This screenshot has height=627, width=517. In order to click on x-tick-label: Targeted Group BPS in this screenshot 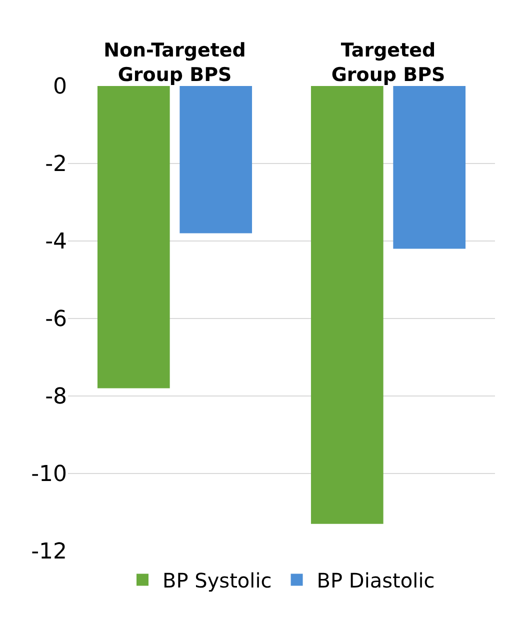, I will do `click(388, 63)`.